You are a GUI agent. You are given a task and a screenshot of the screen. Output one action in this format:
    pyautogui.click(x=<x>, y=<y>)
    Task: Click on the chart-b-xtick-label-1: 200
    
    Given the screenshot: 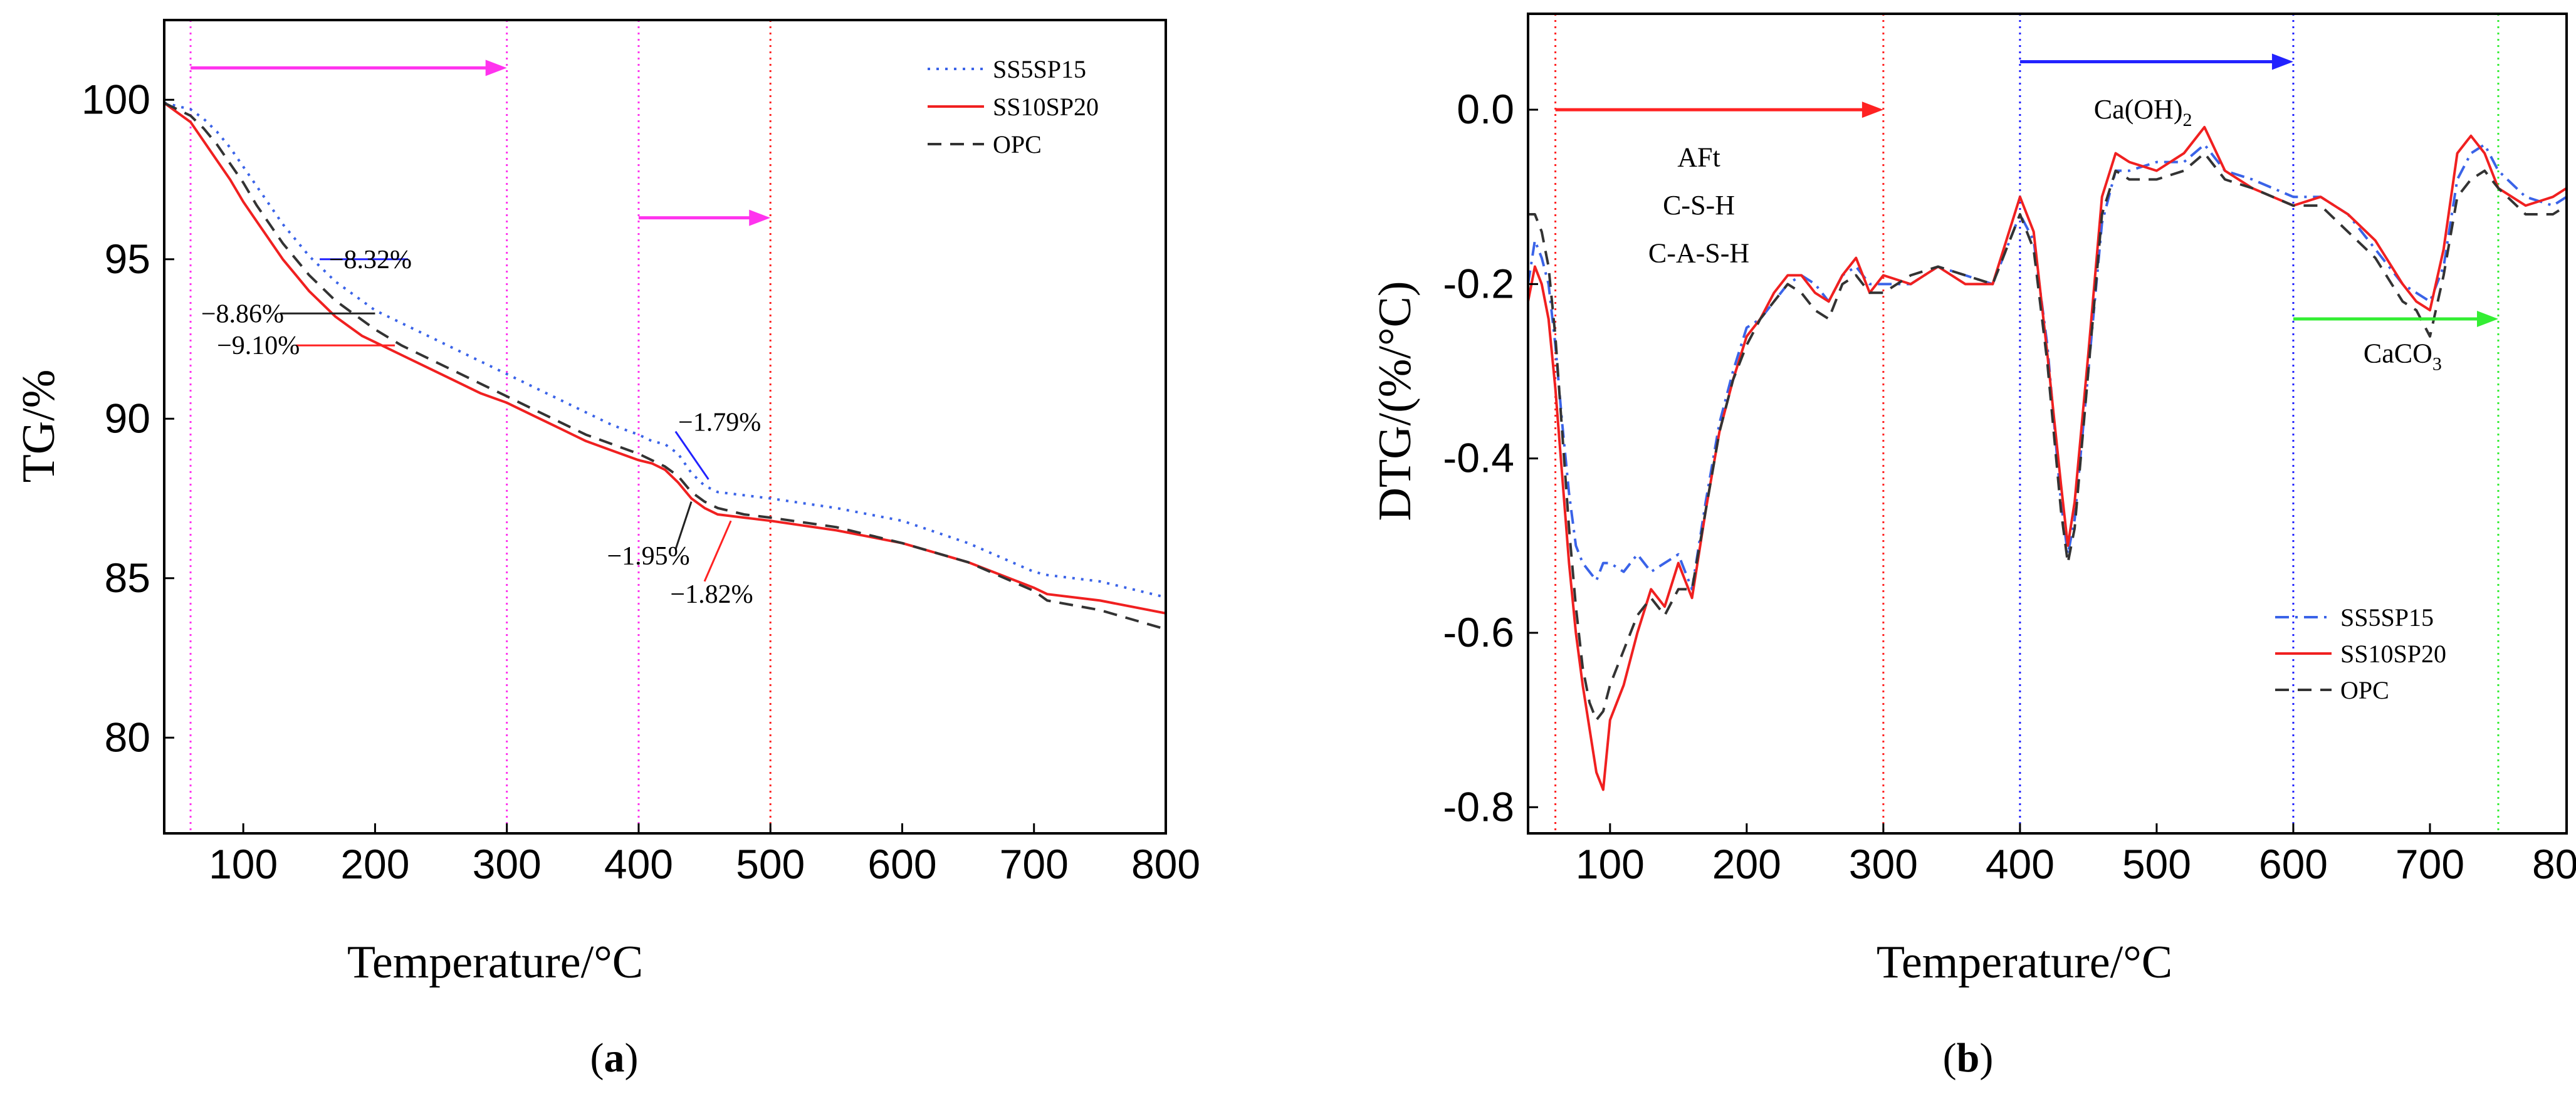 What is the action you would take?
    pyautogui.click(x=1746, y=864)
    